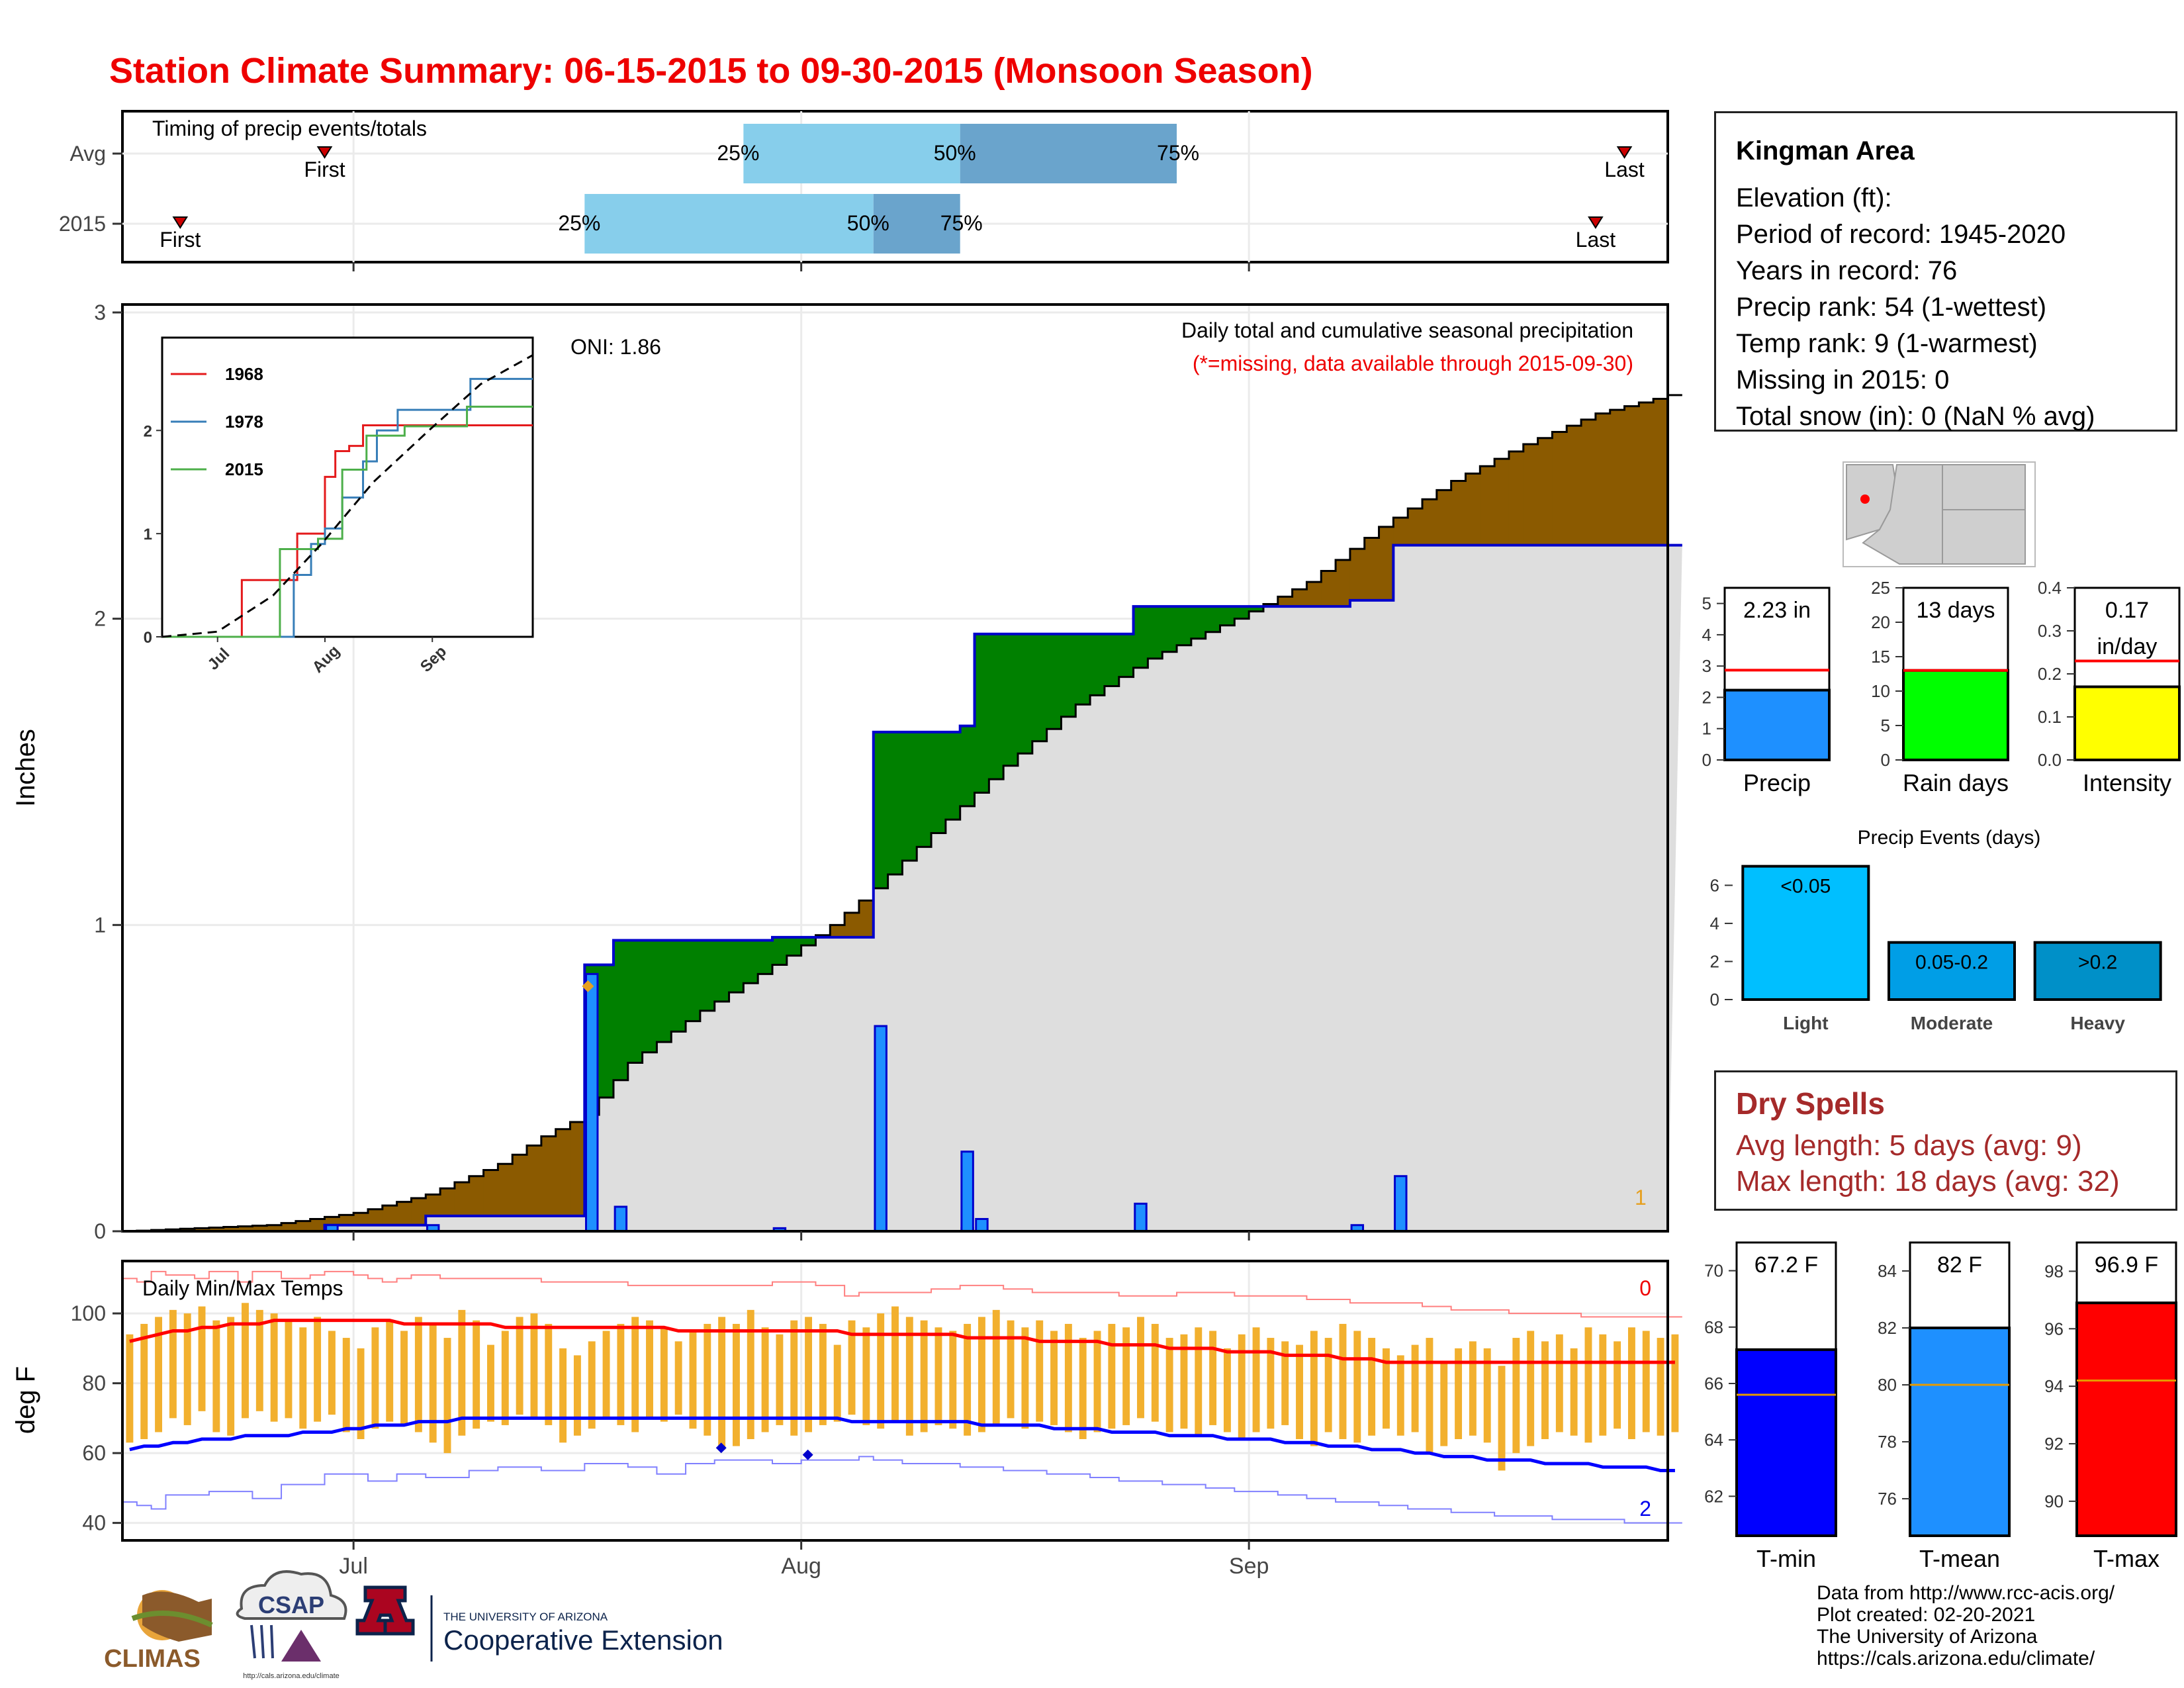 The image size is (2184, 1688). What do you see at coordinates (26, 768) in the screenshot?
I see `precip-y-label: Inches` at bounding box center [26, 768].